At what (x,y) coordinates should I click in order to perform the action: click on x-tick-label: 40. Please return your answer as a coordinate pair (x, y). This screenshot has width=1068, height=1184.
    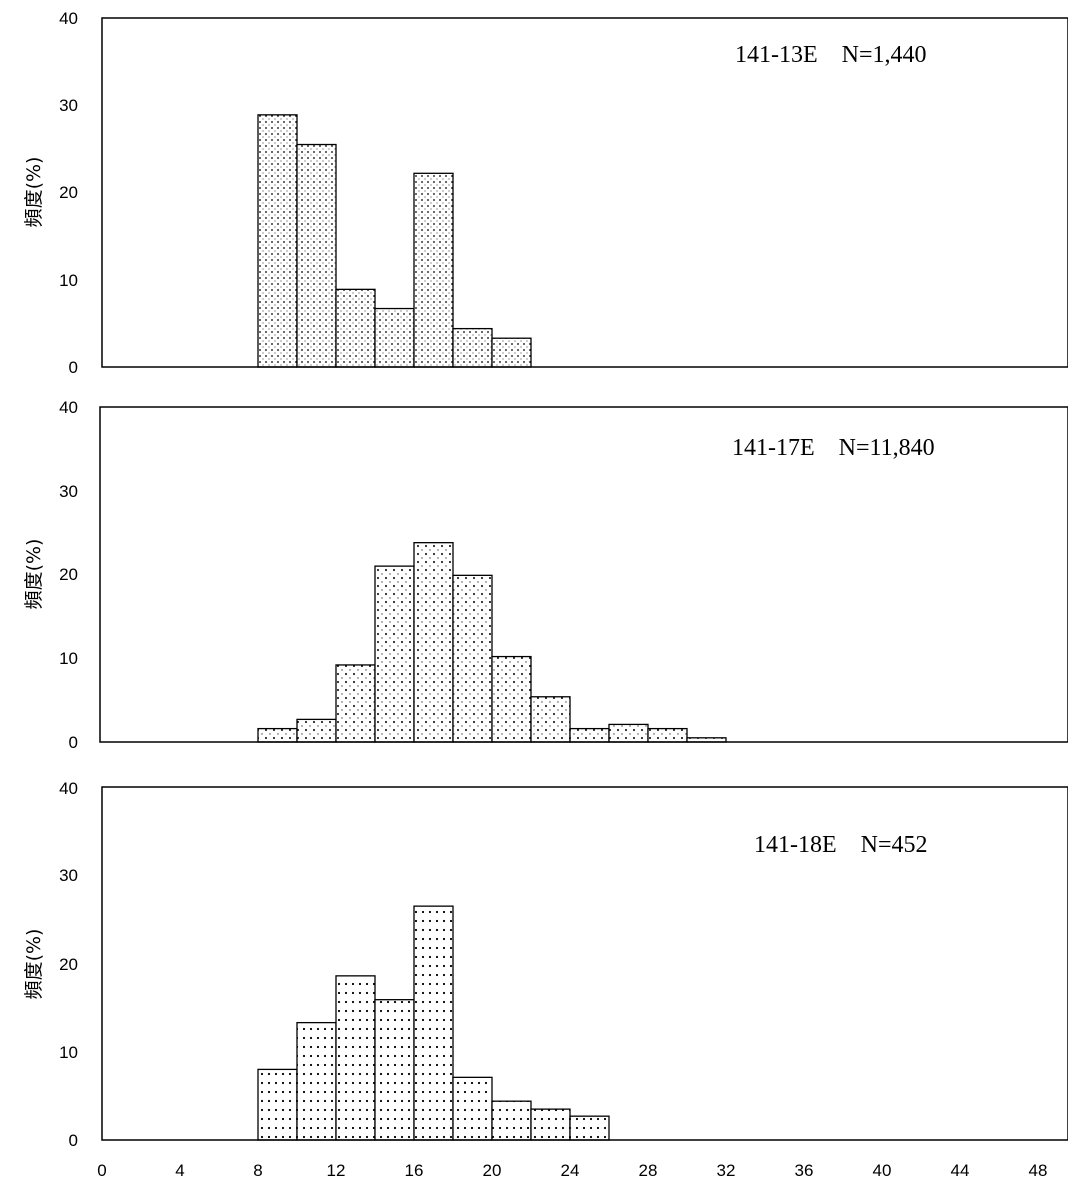
    Looking at the image, I should click on (882, 1170).